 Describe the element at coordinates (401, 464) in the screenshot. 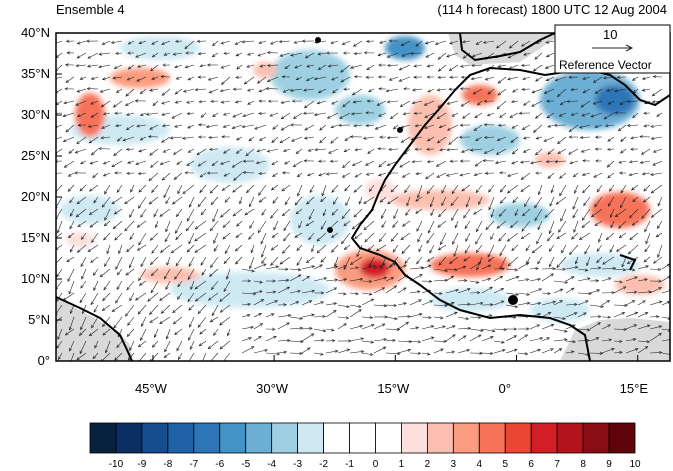

I see `colorbar-tick-label: 1` at that location.